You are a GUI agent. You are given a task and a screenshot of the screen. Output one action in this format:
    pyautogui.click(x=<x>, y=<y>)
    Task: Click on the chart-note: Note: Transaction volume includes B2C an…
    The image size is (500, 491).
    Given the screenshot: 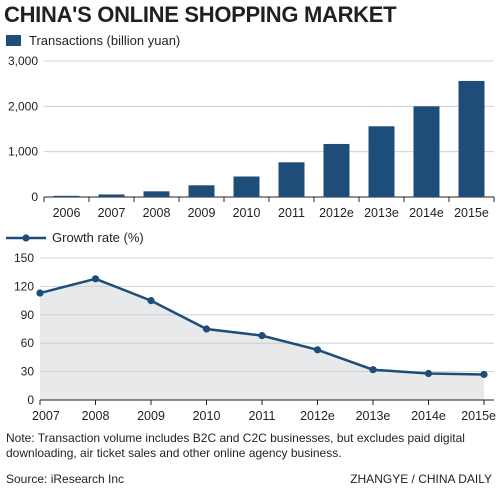 What is the action you would take?
    pyautogui.click(x=235, y=445)
    